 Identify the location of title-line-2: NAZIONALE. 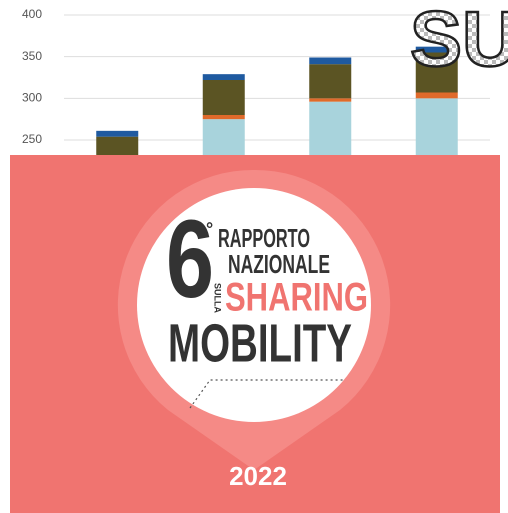
(279, 264).